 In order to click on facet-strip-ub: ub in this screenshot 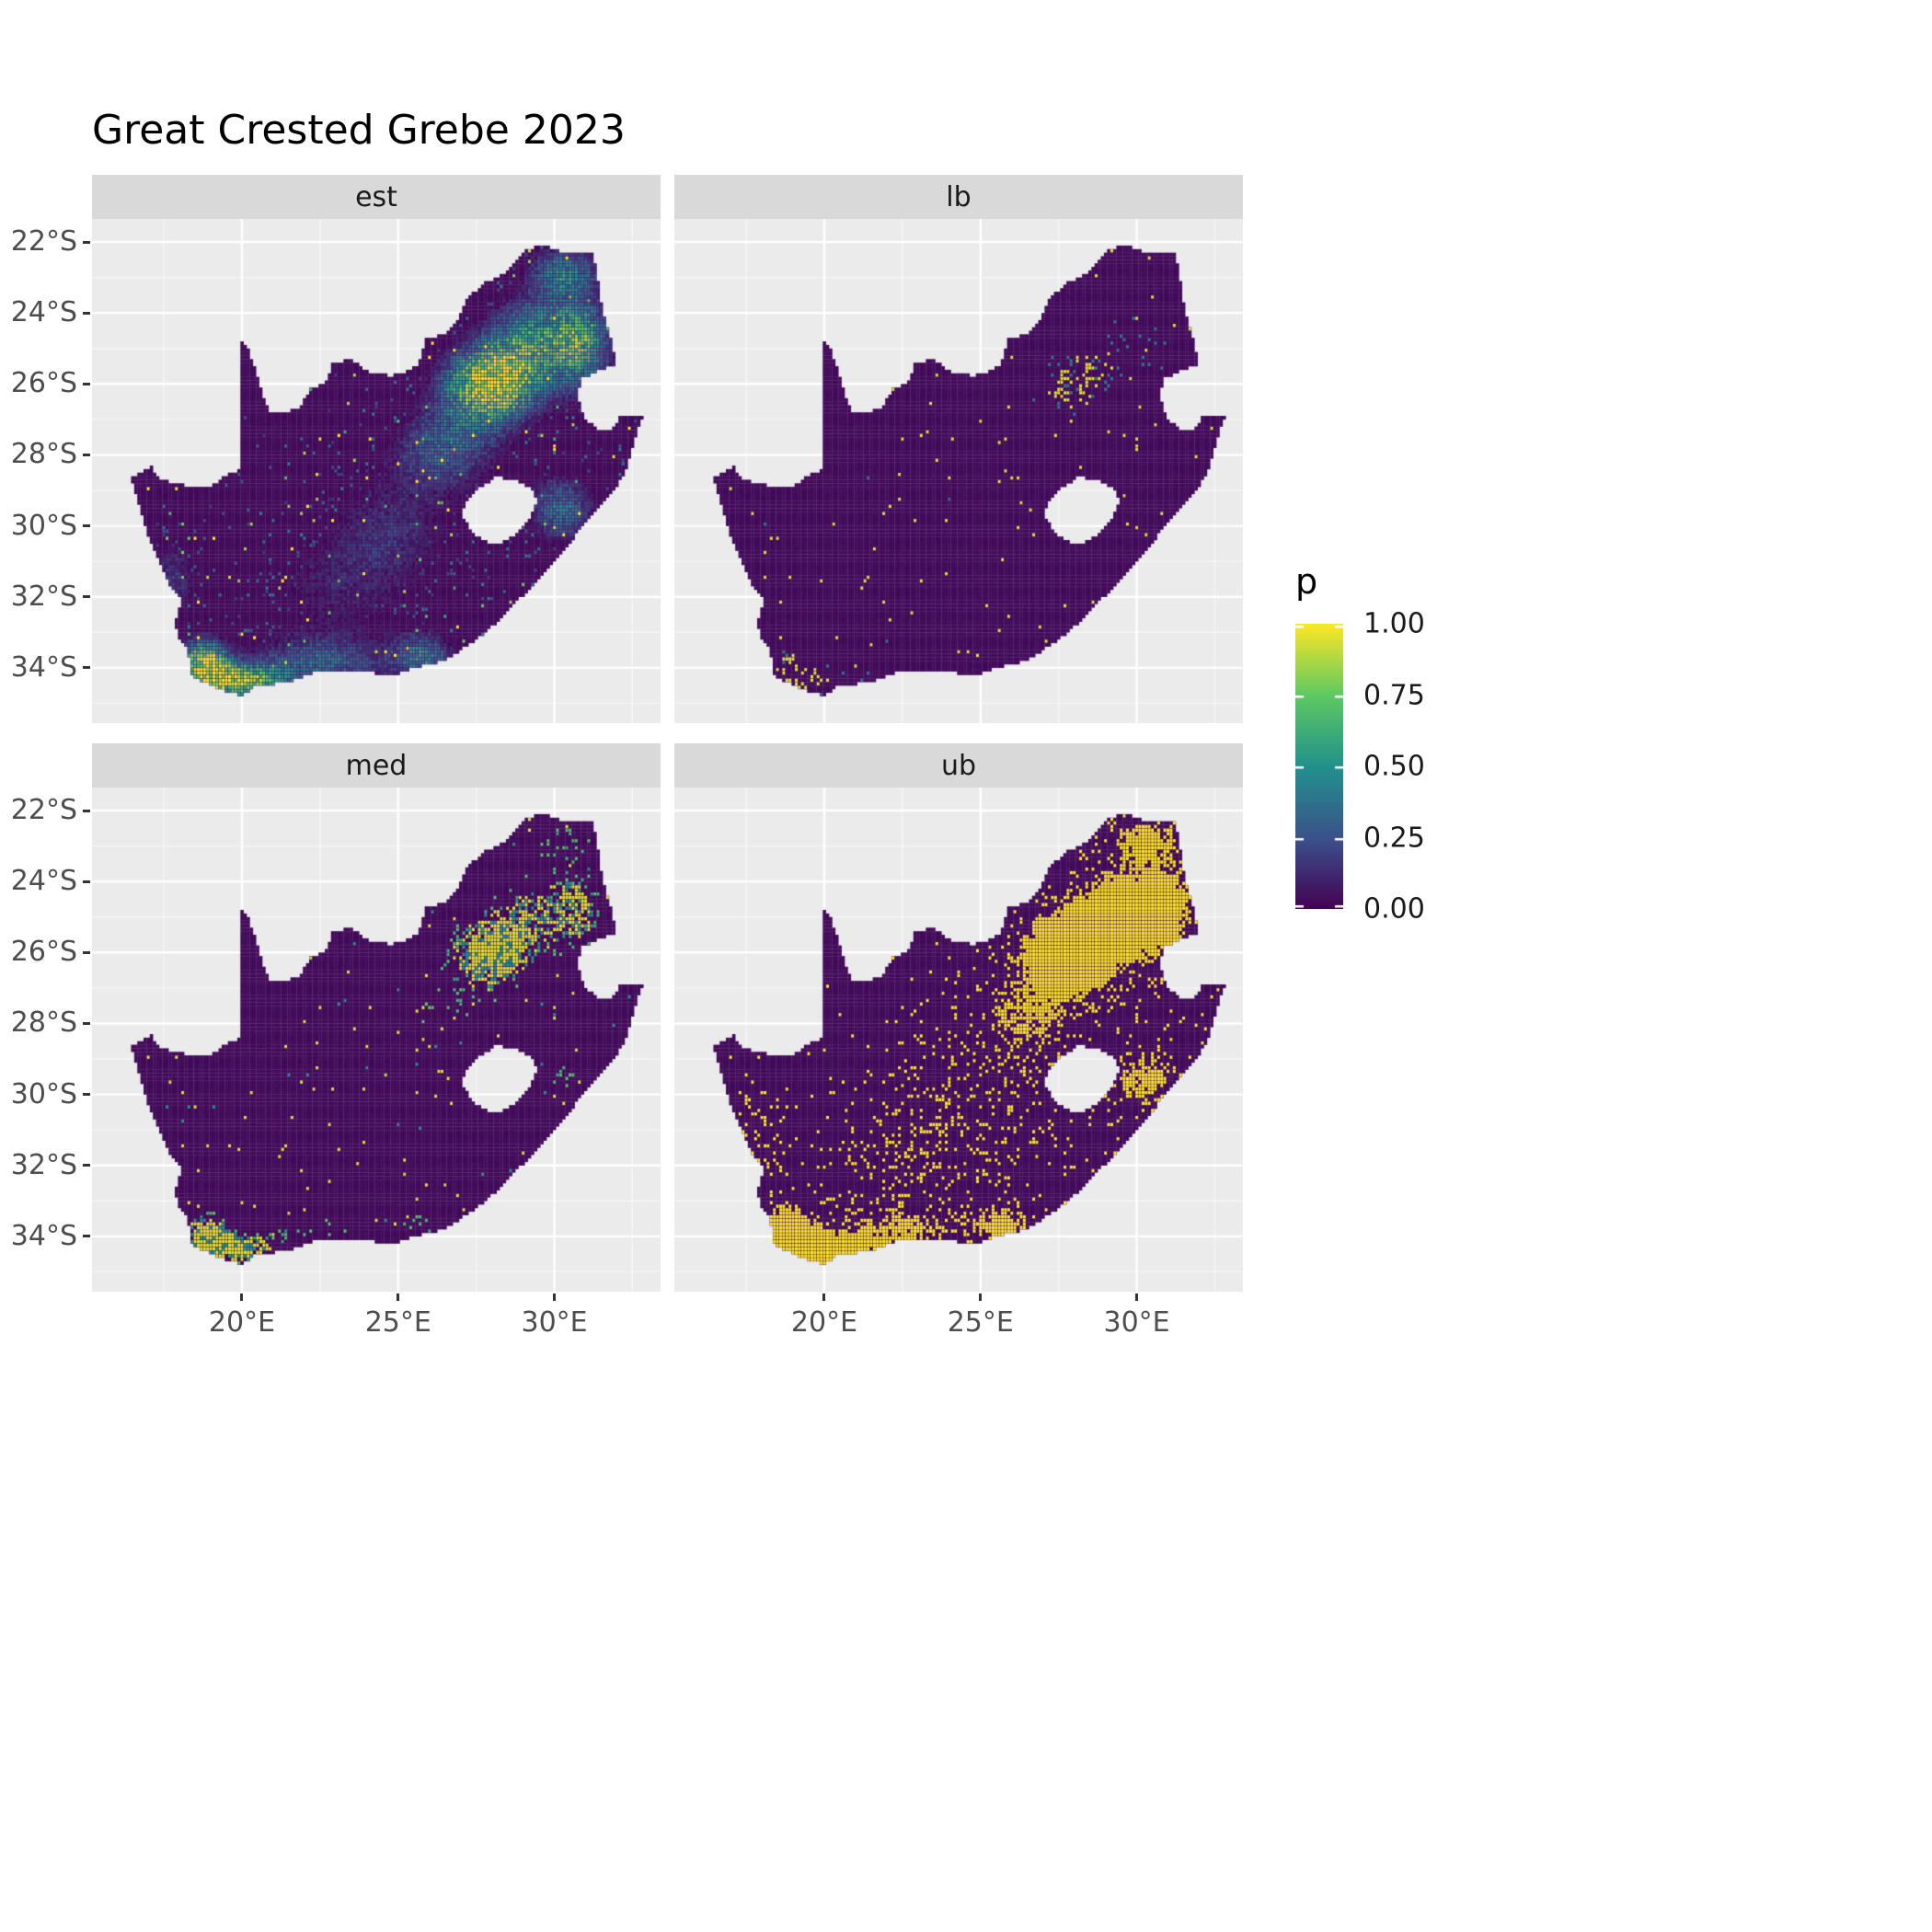, I will do `click(958, 765)`.